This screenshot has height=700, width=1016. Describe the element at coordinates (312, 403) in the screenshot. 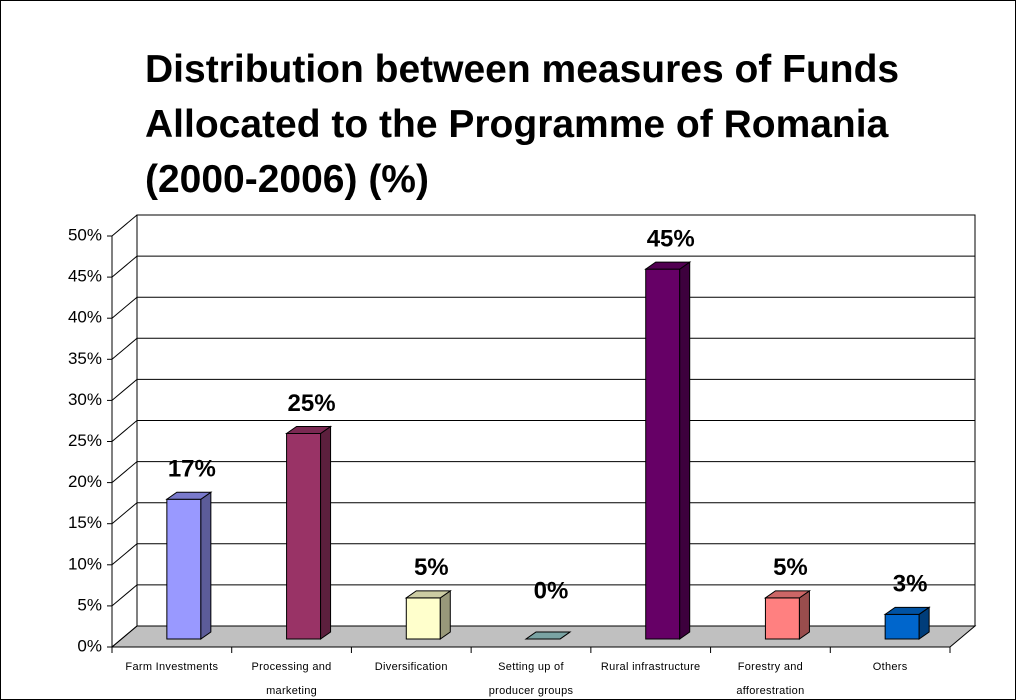

I see `value-label: 25%` at that location.